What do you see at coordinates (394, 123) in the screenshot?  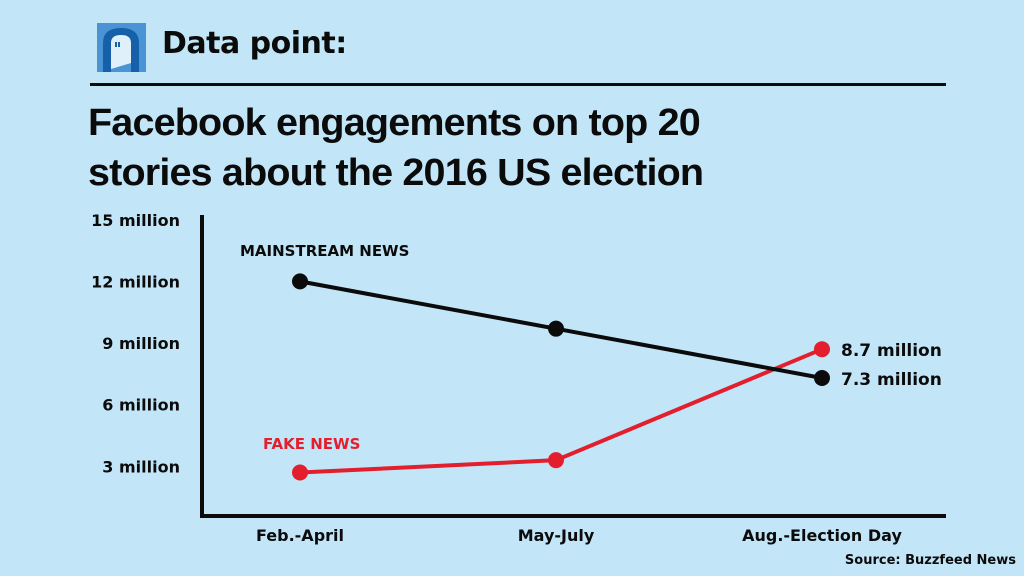 I see `chart-title-line-1: Facebook engagements on top 20` at bounding box center [394, 123].